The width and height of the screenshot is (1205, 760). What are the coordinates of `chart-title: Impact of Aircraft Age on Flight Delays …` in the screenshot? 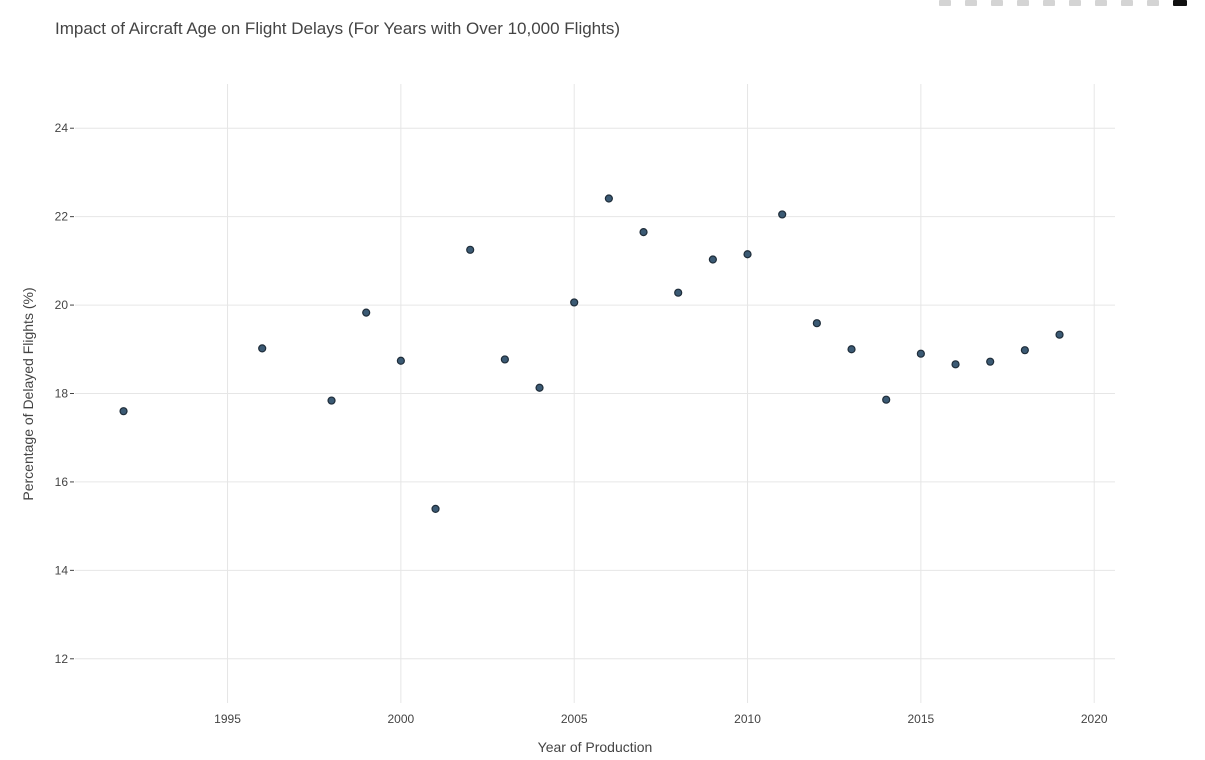 It's located at (337, 28).